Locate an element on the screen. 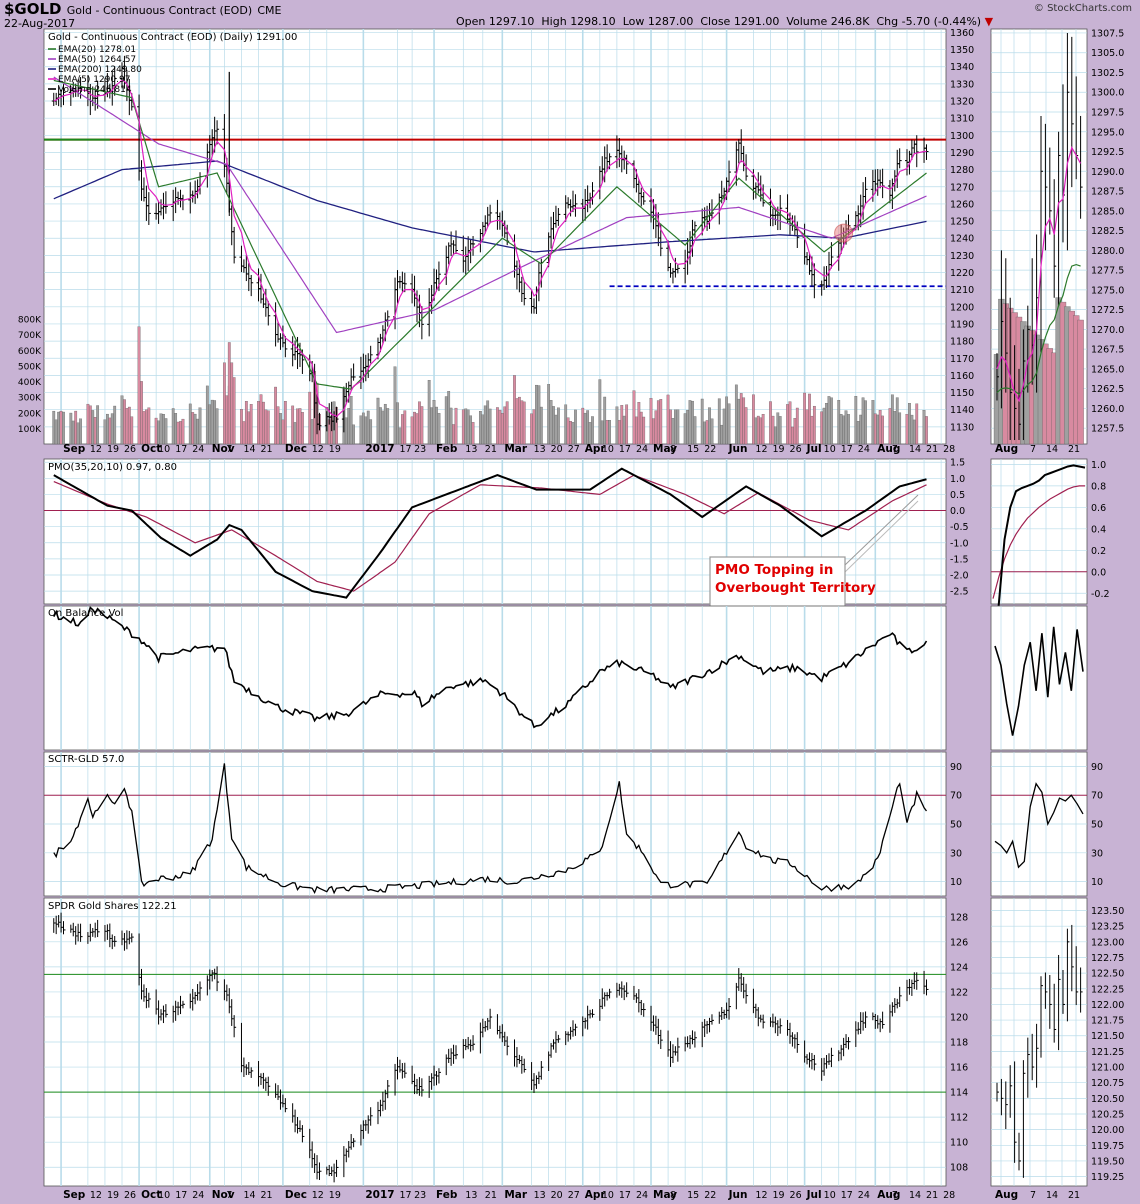 Image resolution: width=1140 pixels, height=1204 pixels. volume-tick: 800K is located at coordinates (30, 321).